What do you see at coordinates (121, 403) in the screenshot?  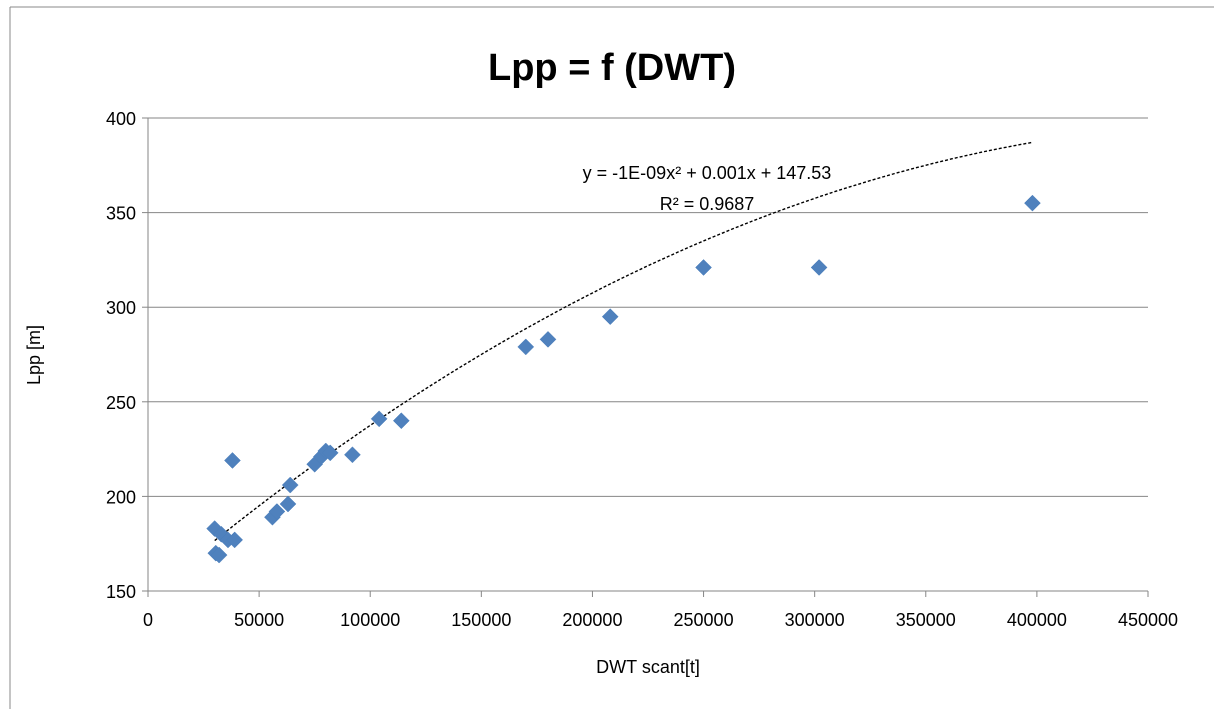 I see `y-tick-label: 250` at bounding box center [121, 403].